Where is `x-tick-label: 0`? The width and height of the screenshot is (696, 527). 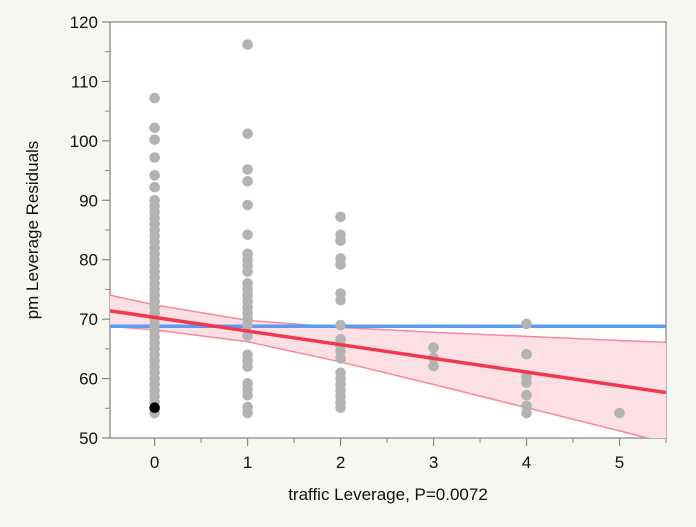
x-tick-label: 0 is located at coordinates (154, 462).